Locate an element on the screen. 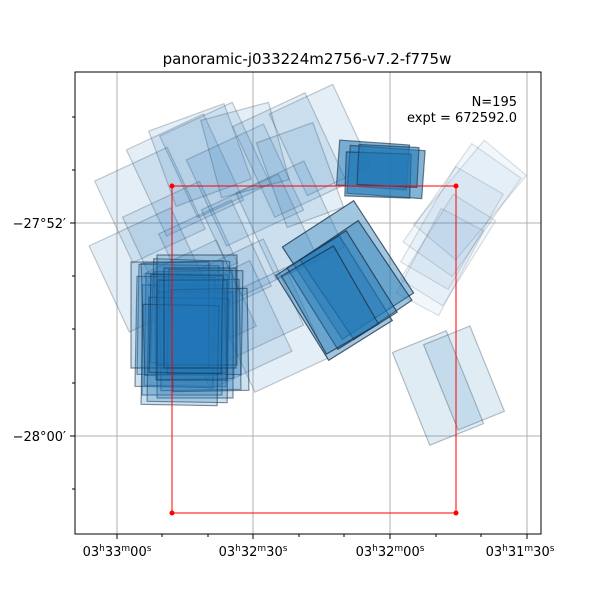 This screenshot has width=600, height=600. footprint-strip is located at coordinates (388, 166).